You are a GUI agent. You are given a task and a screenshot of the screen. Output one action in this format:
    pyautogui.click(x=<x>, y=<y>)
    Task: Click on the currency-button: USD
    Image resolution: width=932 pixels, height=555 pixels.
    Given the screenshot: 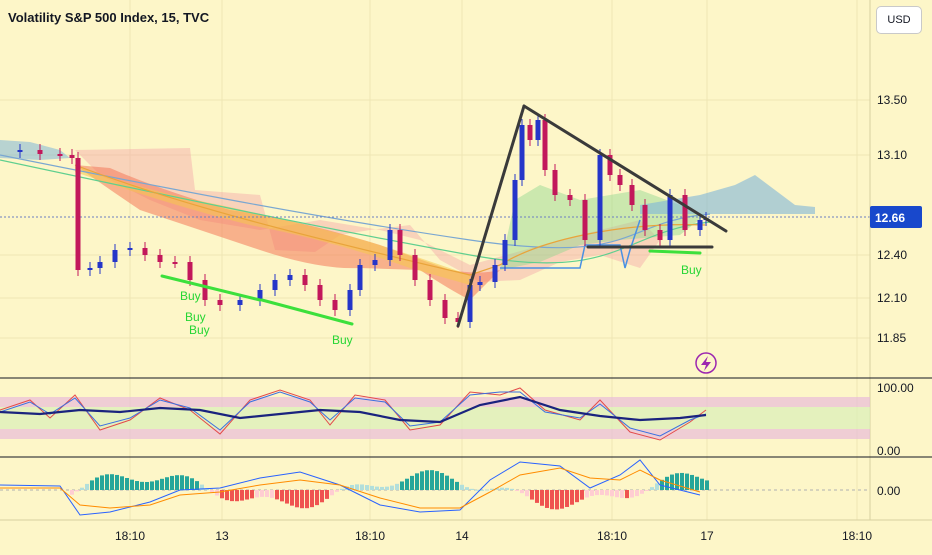 What is the action you would take?
    pyautogui.click(x=899, y=20)
    